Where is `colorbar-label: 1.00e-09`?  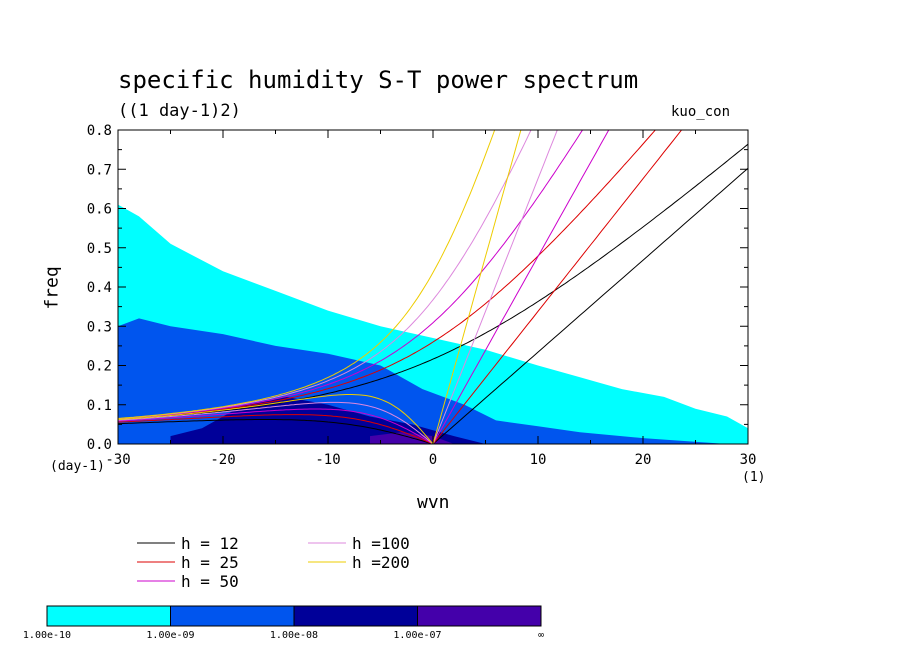 colorbar-label: 1.00e-09 is located at coordinates (170, 635).